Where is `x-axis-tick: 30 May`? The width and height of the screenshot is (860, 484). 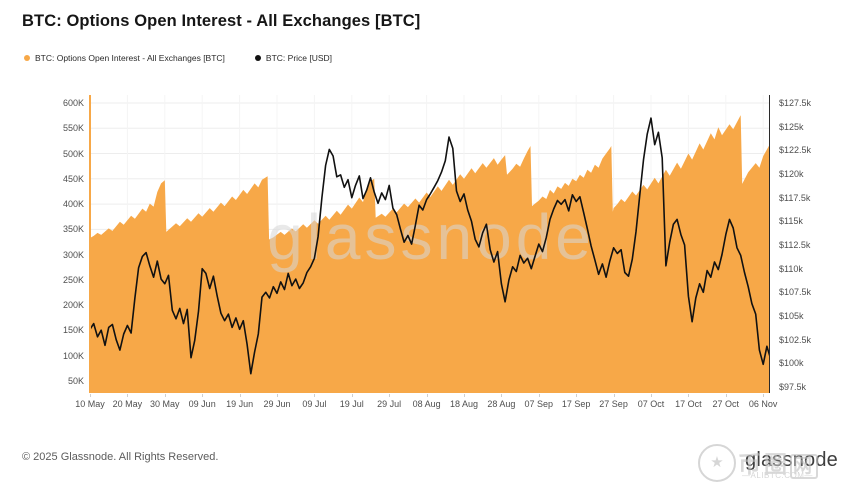
x-axis-tick: 30 May is located at coordinates (165, 404).